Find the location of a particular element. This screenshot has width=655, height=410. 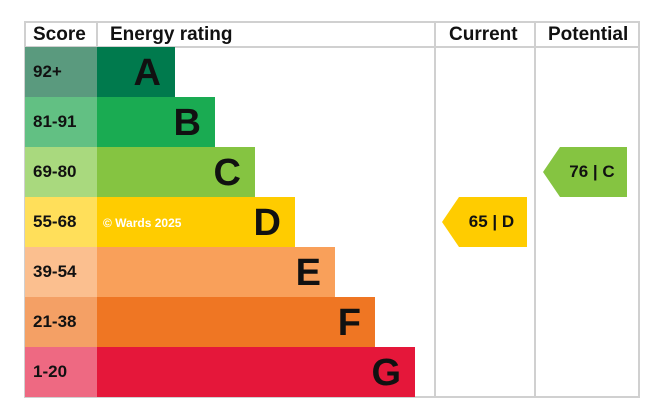

score-range-c: 69-80 is located at coordinates (61, 172).